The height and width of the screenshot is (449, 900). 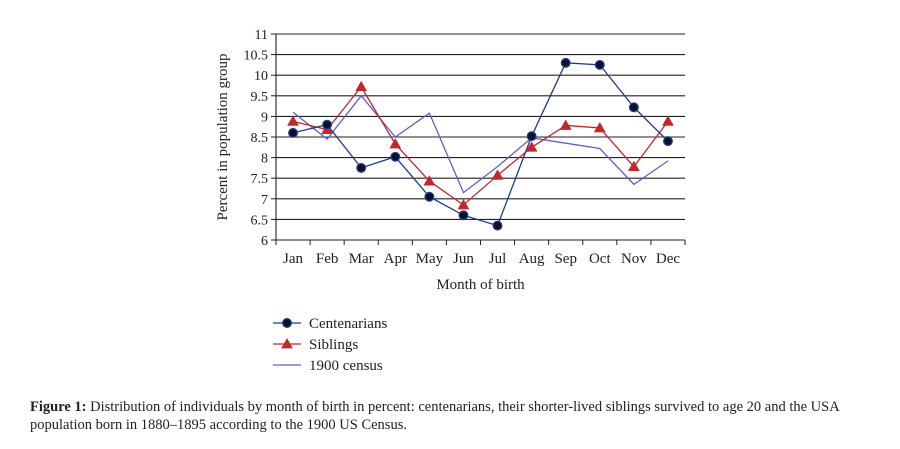 What do you see at coordinates (264, 241) in the screenshot?
I see `y-tick-label: 6` at bounding box center [264, 241].